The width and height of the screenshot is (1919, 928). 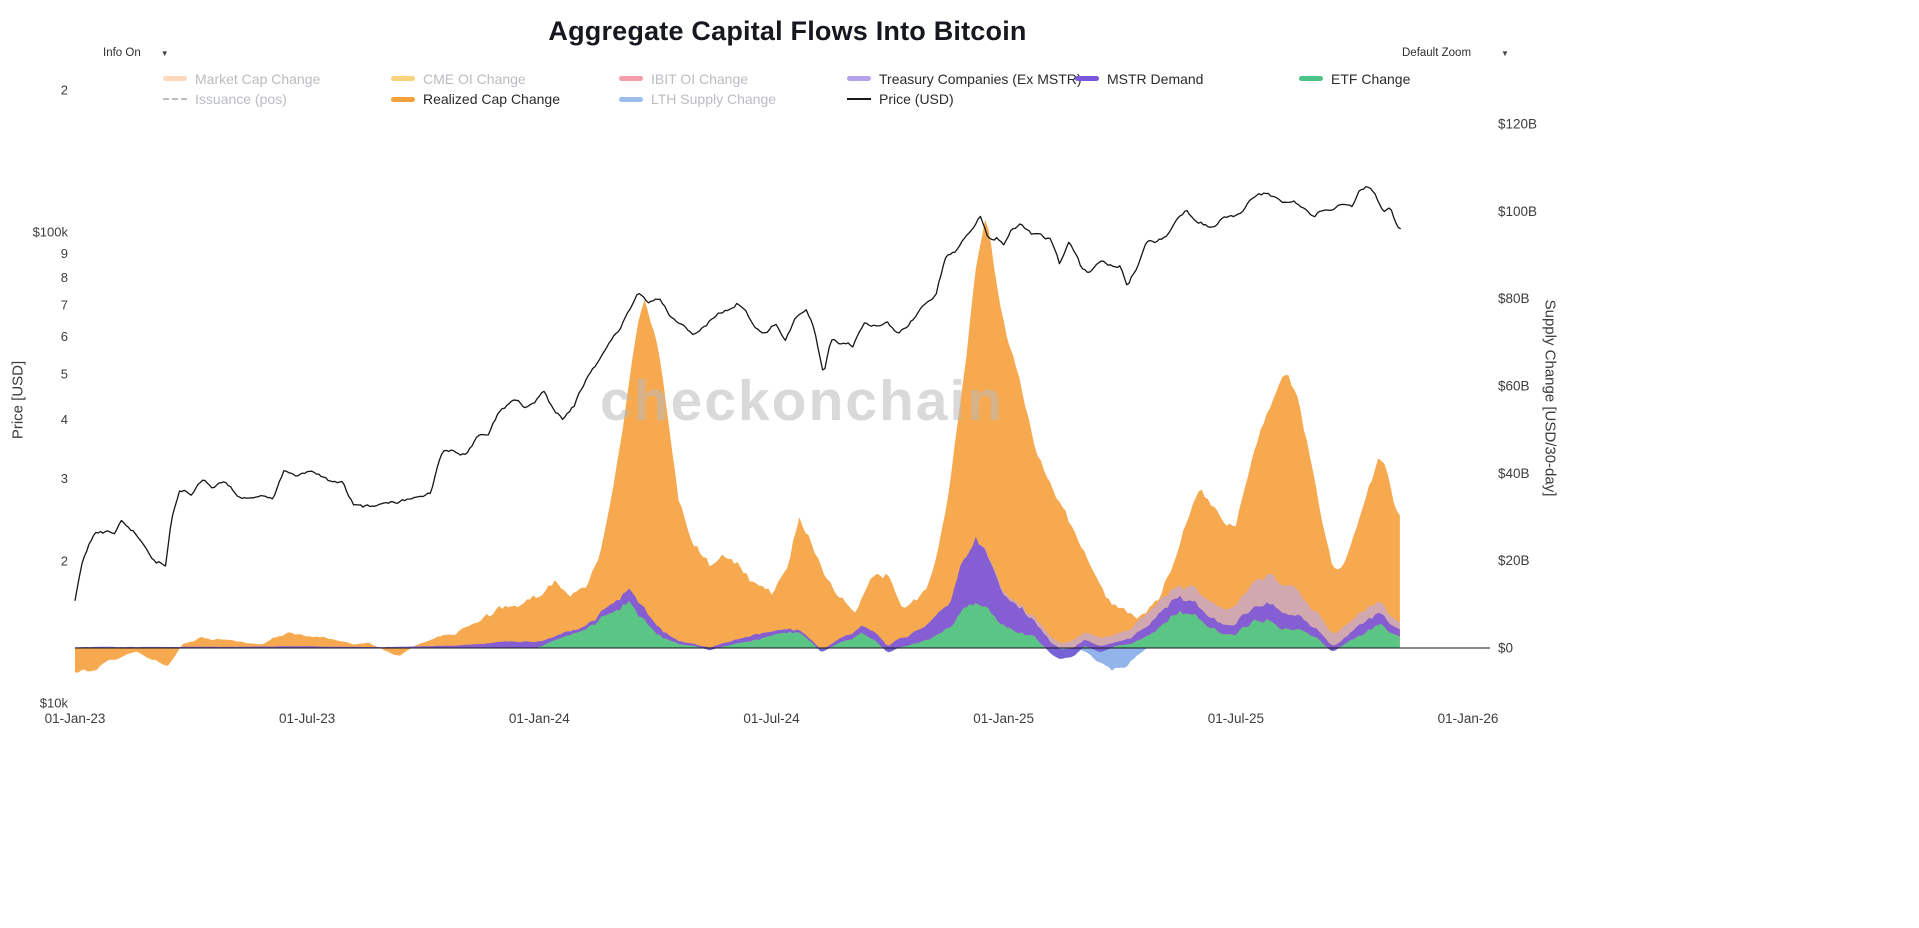 I want to click on info-toggle-dropdown: Info On ▼, so click(x=136, y=53).